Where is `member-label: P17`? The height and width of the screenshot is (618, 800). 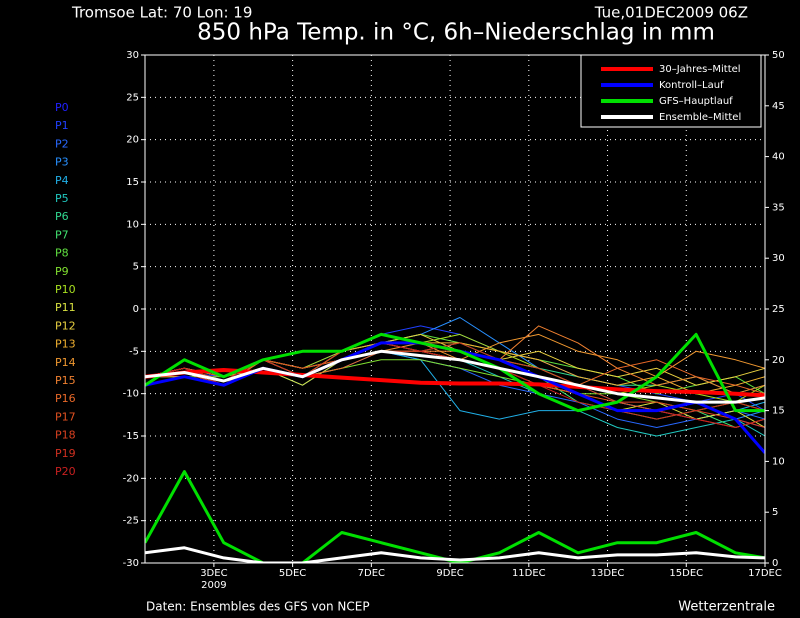
member-label: P17 is located at coordinates (65, 416).